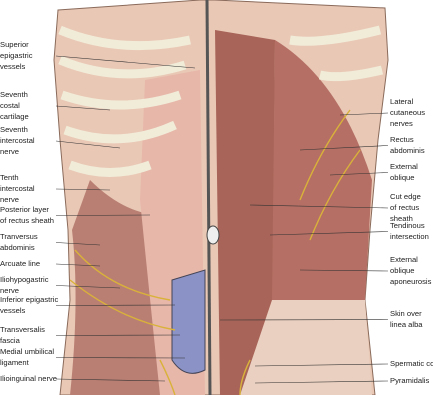  What do you see at coordinates (14, 116) in the screenshot?
I see `left-label: cartilage` at bounding box center [14, 116].